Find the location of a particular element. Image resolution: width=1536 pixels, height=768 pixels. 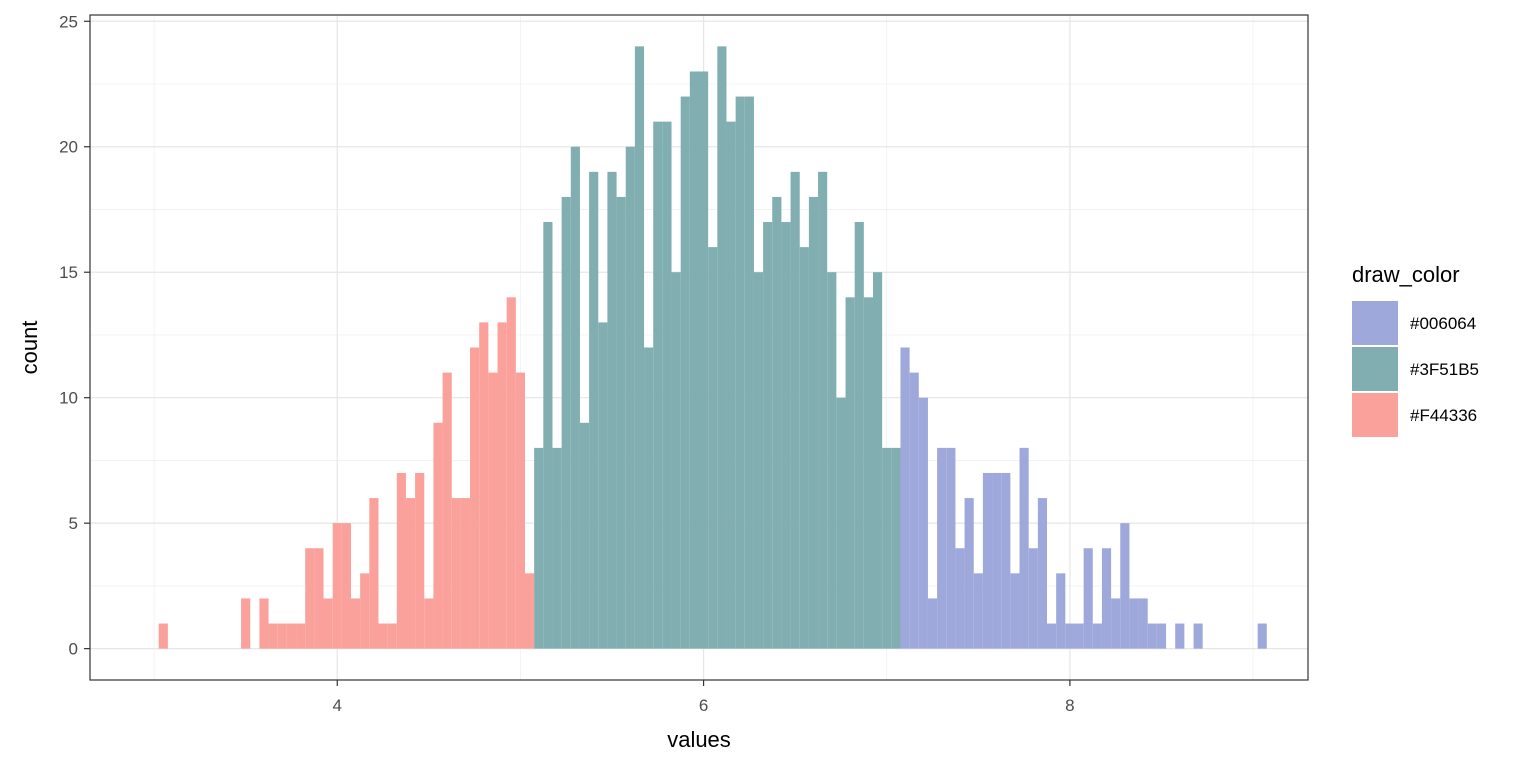

y-tick-label: 0 is located at coordinates (73, 649).